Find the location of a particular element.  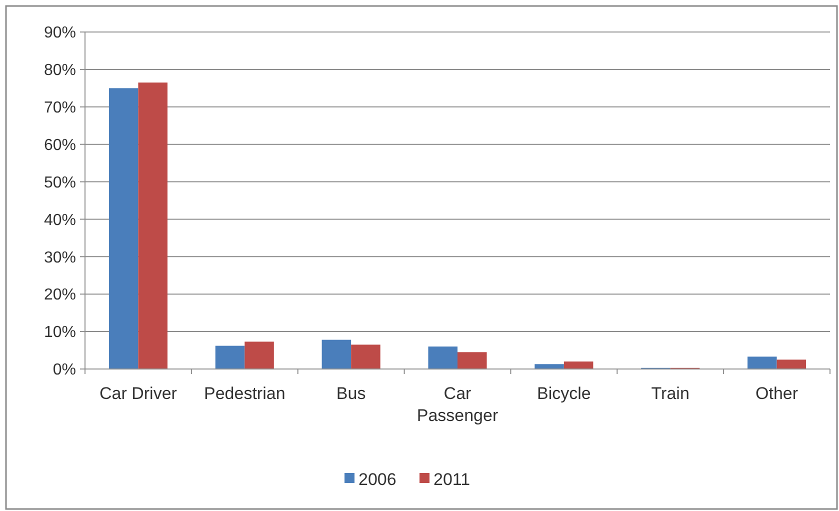

y-tick-label: 90% is located at coordinates (60, 33).